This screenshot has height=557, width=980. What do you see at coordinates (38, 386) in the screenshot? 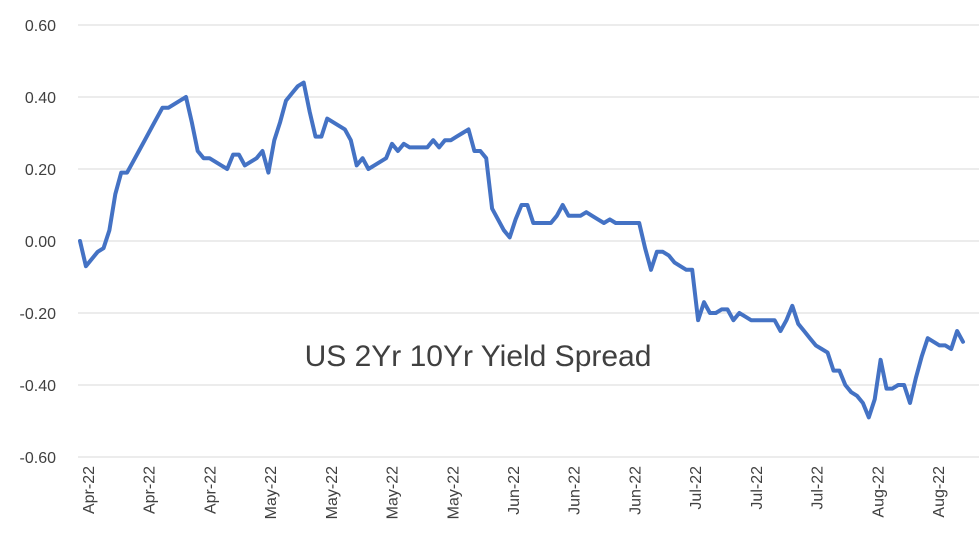
I see `y-tick-label: -0.40` at bounding box center [38, 386].